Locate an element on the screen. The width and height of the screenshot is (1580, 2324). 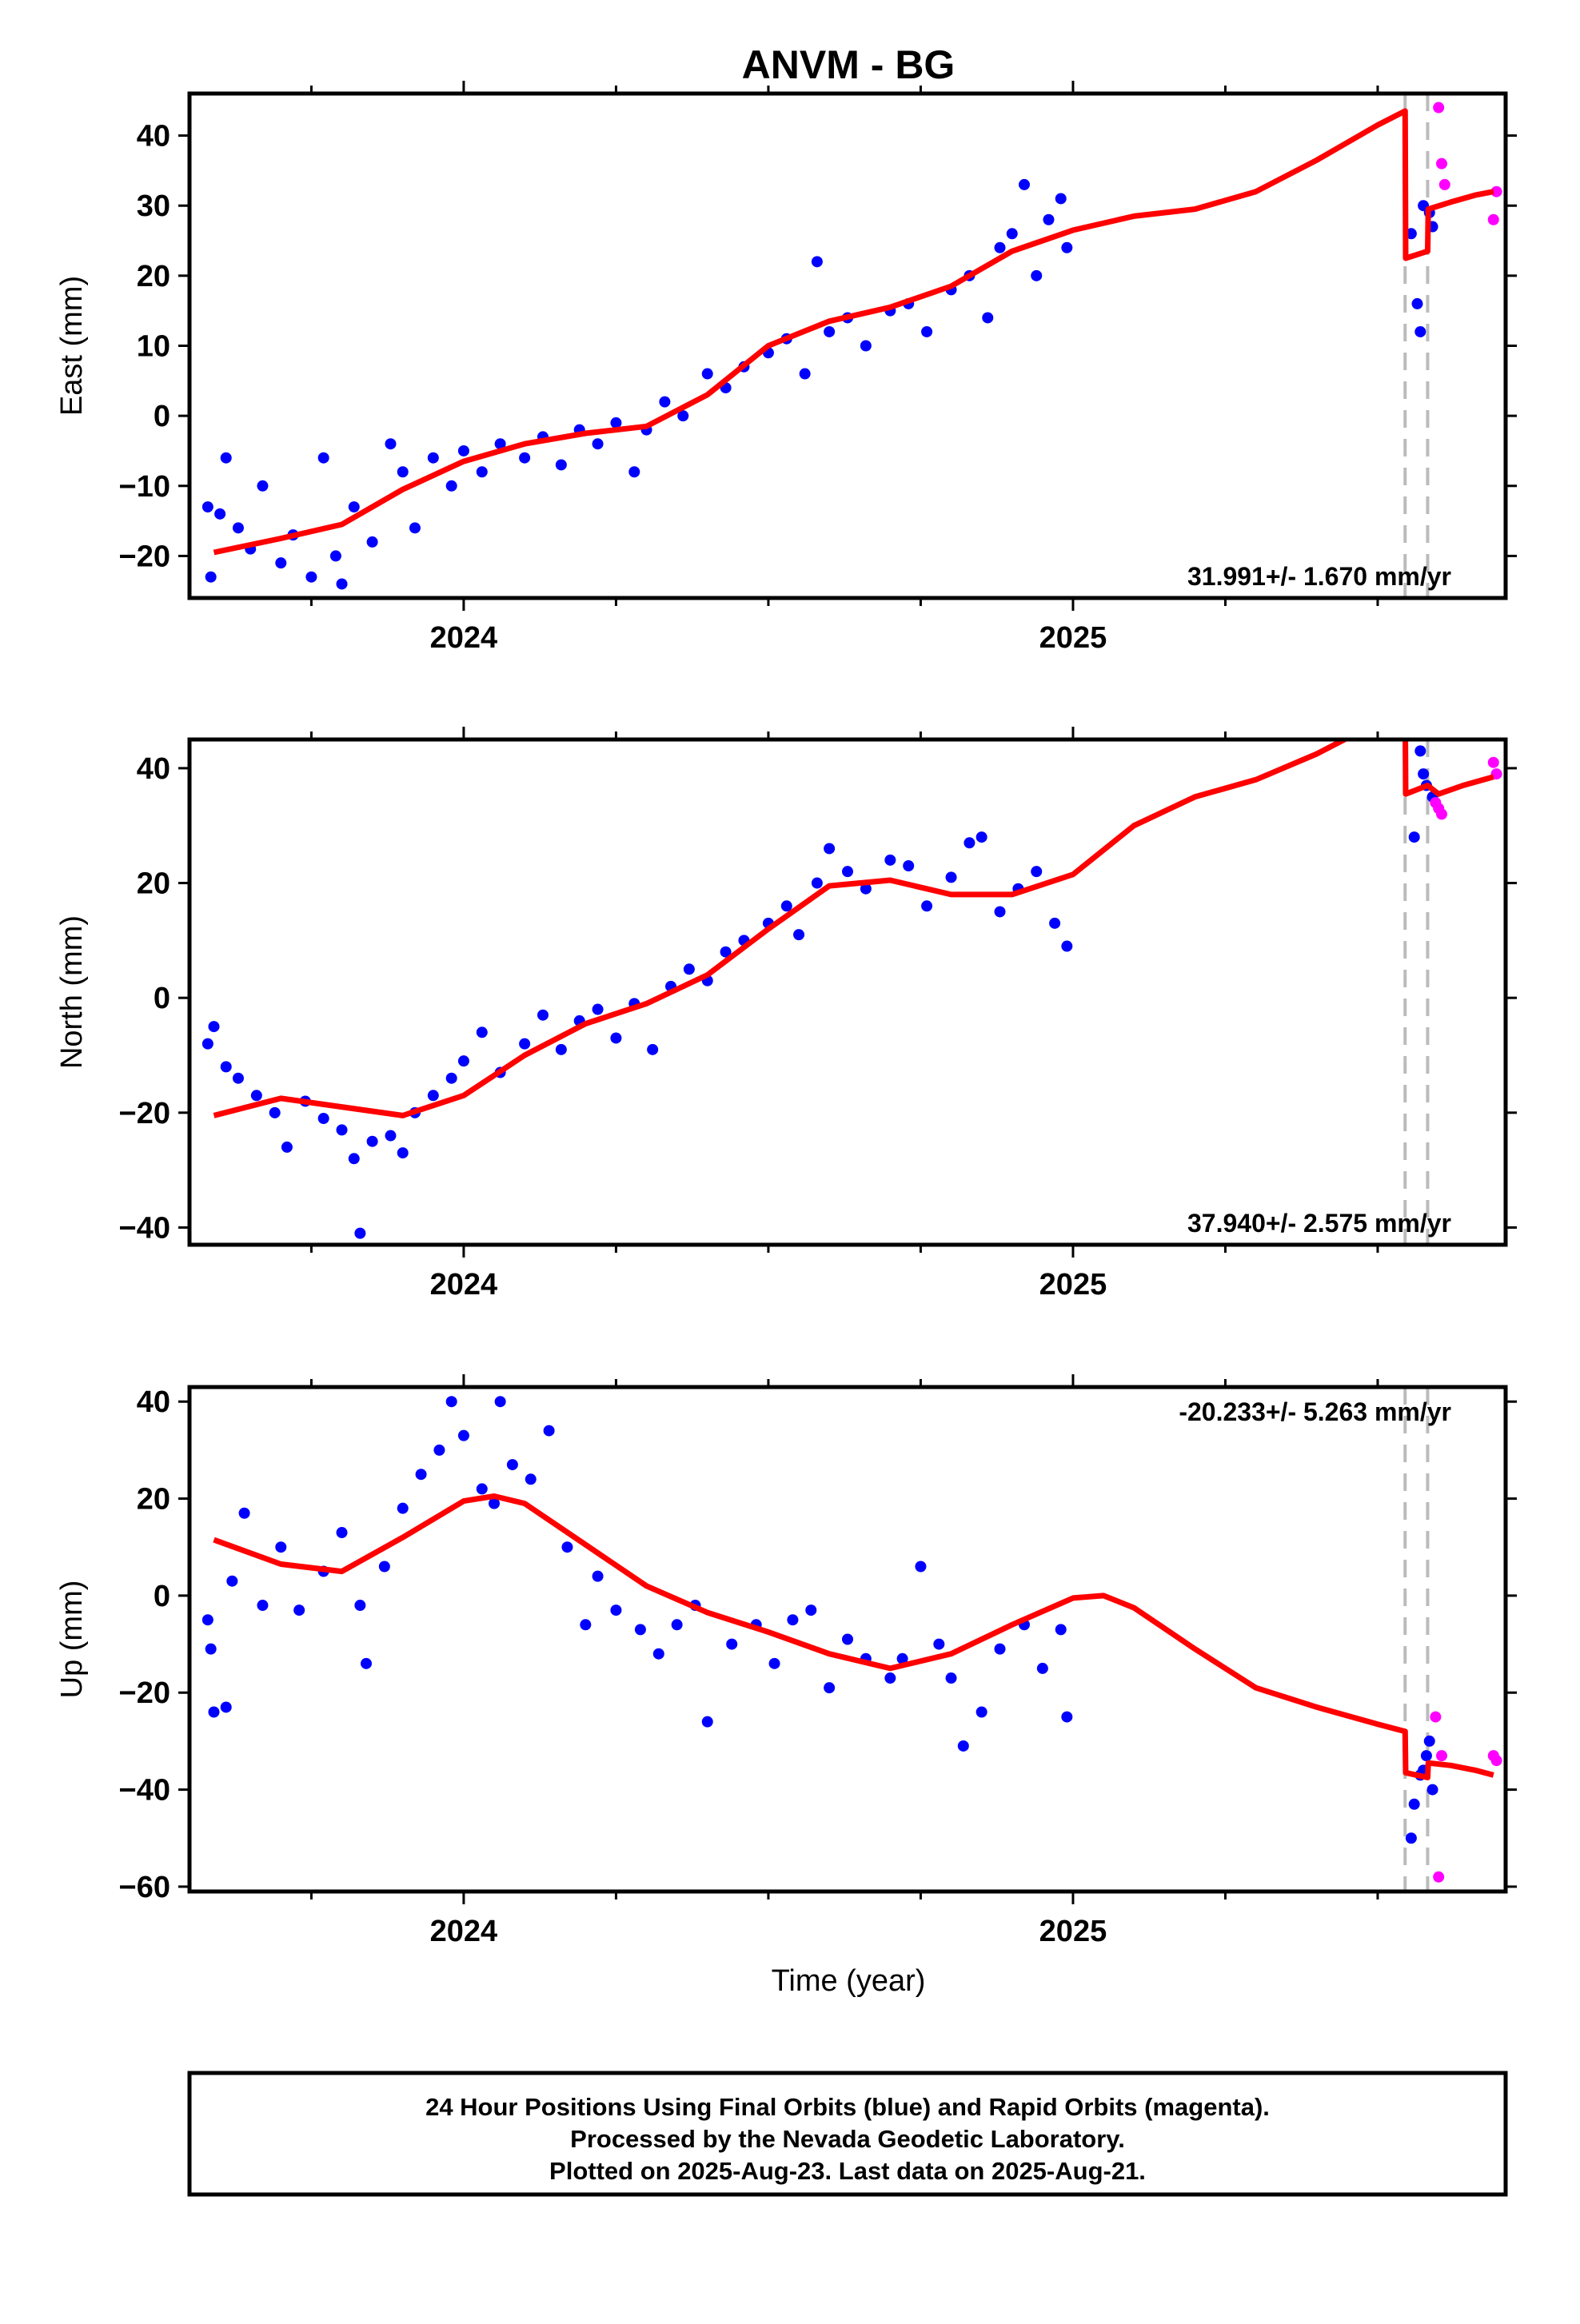
velocity-rate-label: -20.233+/- 5.263 mm/yr is located at coordinates (1315, 1412).